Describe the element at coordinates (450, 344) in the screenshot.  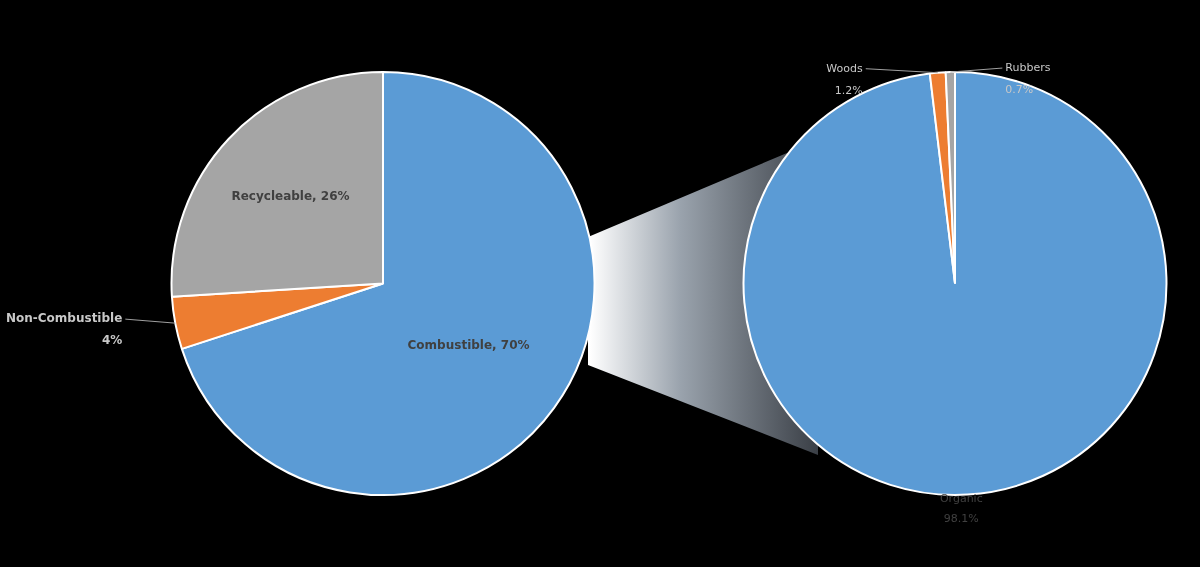
I see `slice-label: Combustible` at that location.